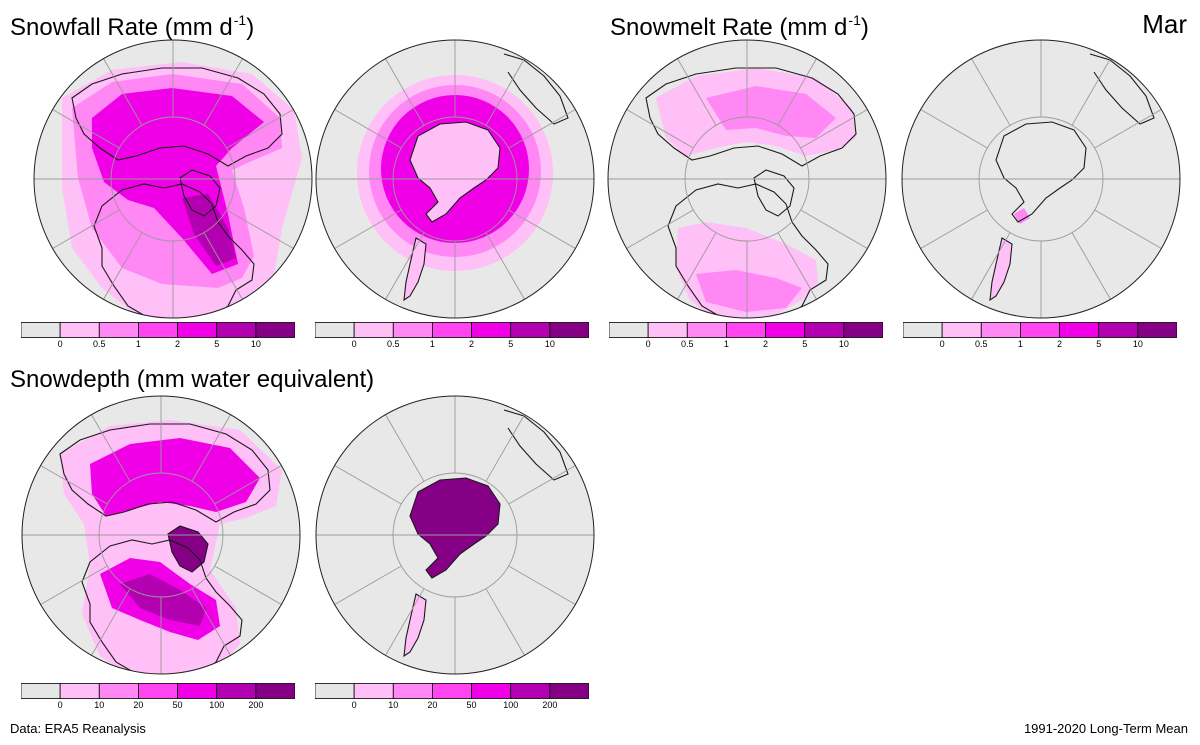 The width and height of the screenshot is (1200, 745). I want to click on snowfall-south-polar-map, so click(455, 179).